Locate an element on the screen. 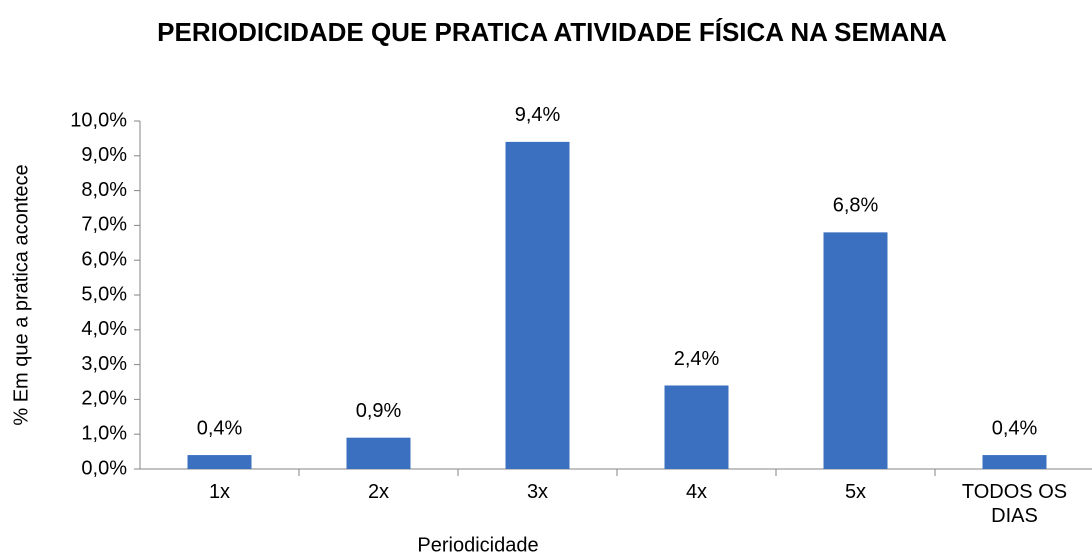  y-tick-label: 4,0% is located at coordinates (104, 329).